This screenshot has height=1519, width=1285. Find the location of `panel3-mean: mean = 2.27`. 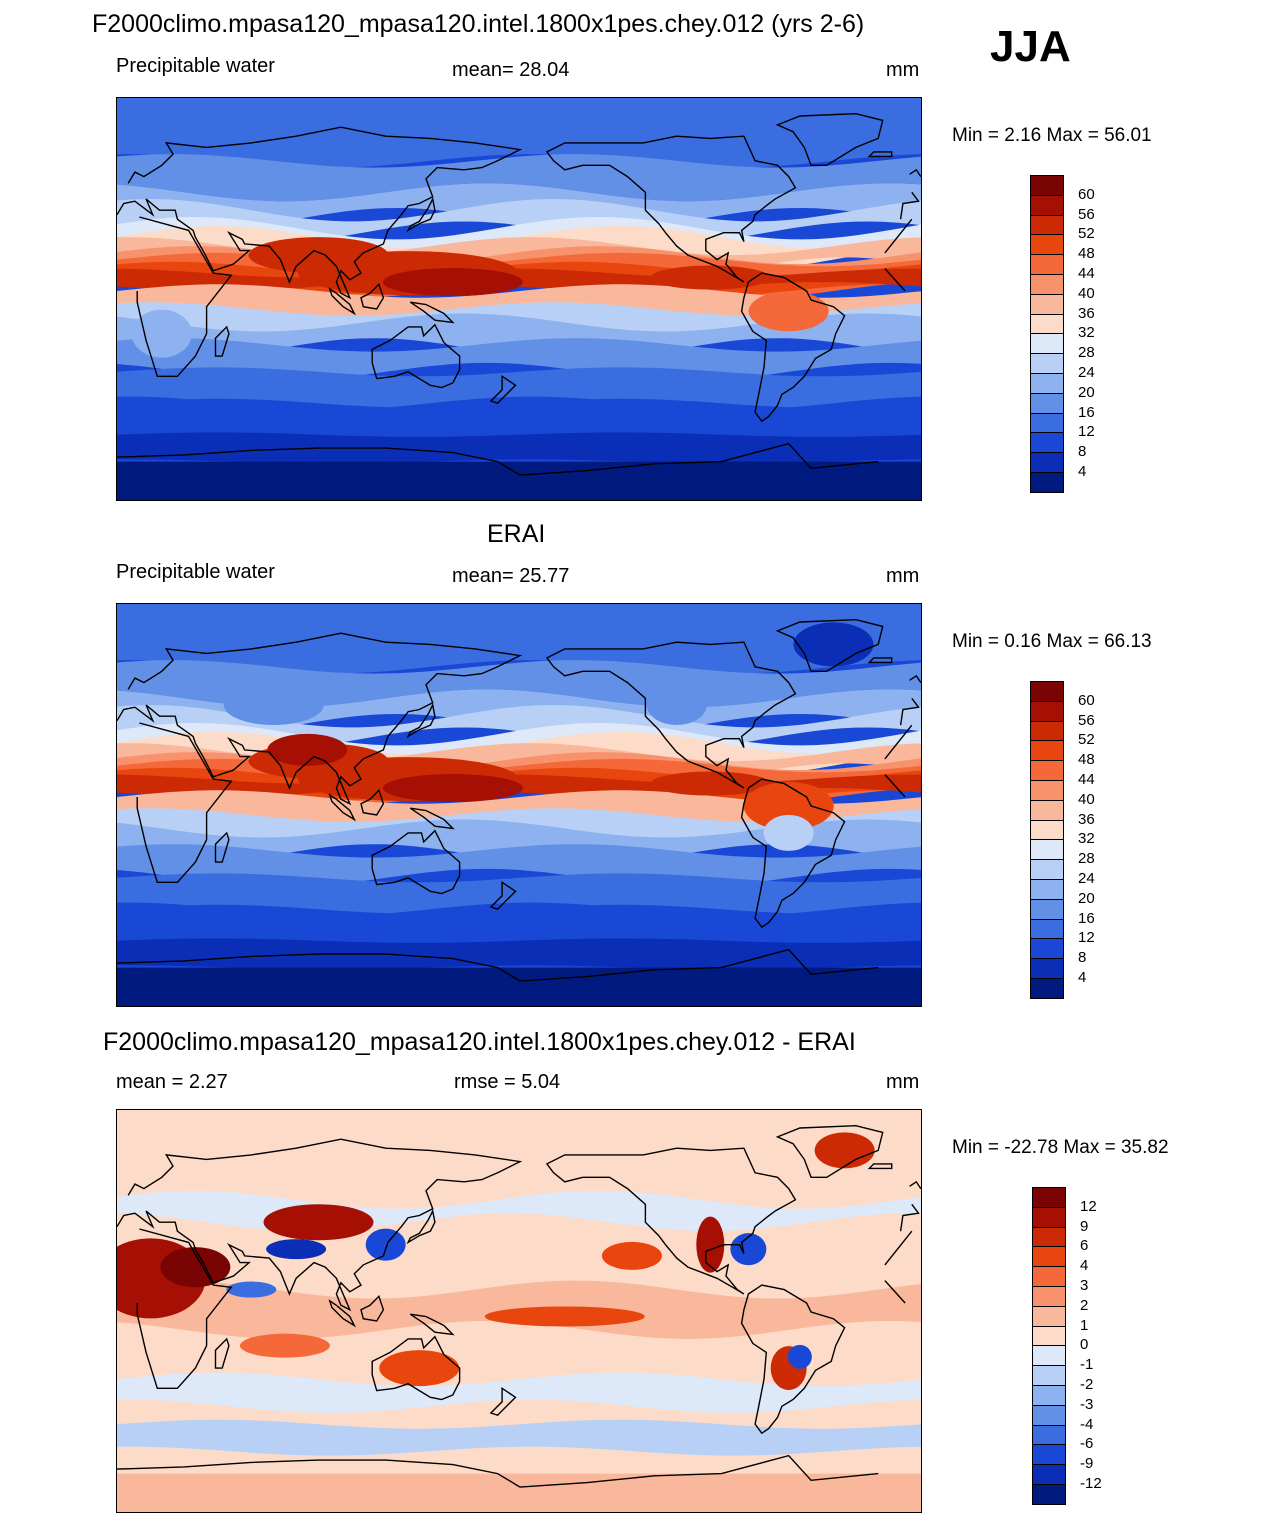

panel3-mean: mean = 2.27 is located at coordinates (172, 1082).